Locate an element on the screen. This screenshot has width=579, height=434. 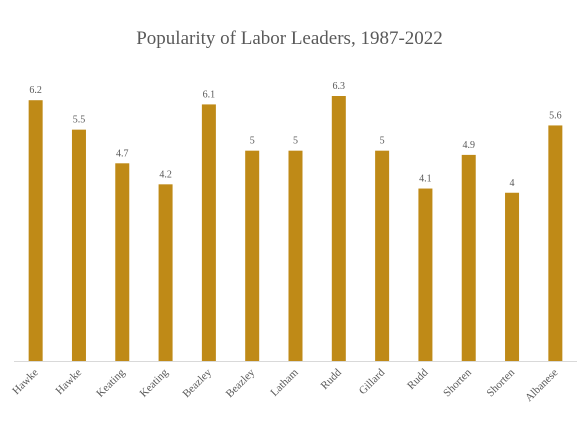
value-label-9: 5 is located at coordinates (382, 141).